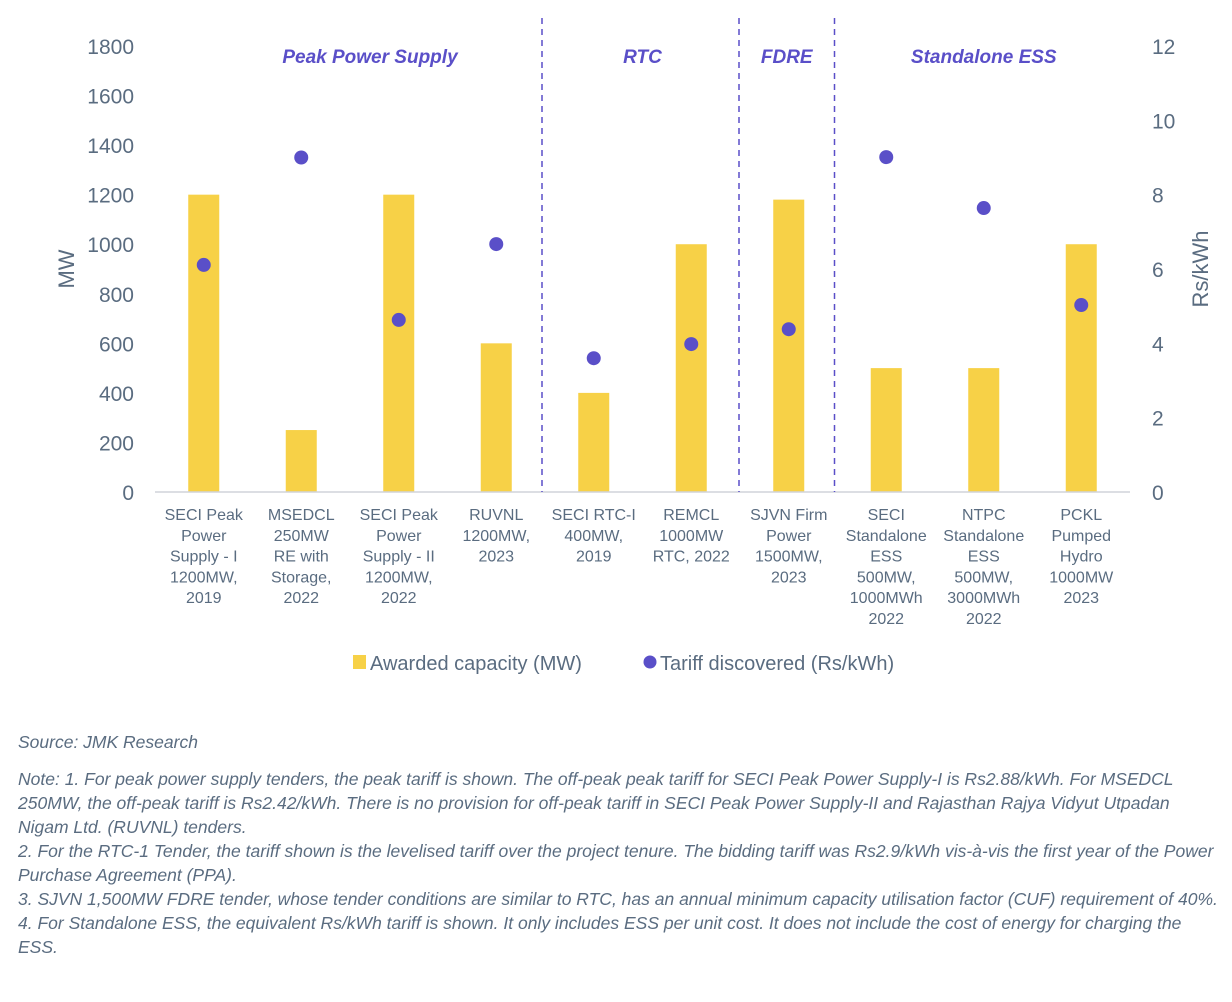 This screenshot has width=1232, height=1002. I want to click on section-label: Peak Power Supply, so click(370, 57).